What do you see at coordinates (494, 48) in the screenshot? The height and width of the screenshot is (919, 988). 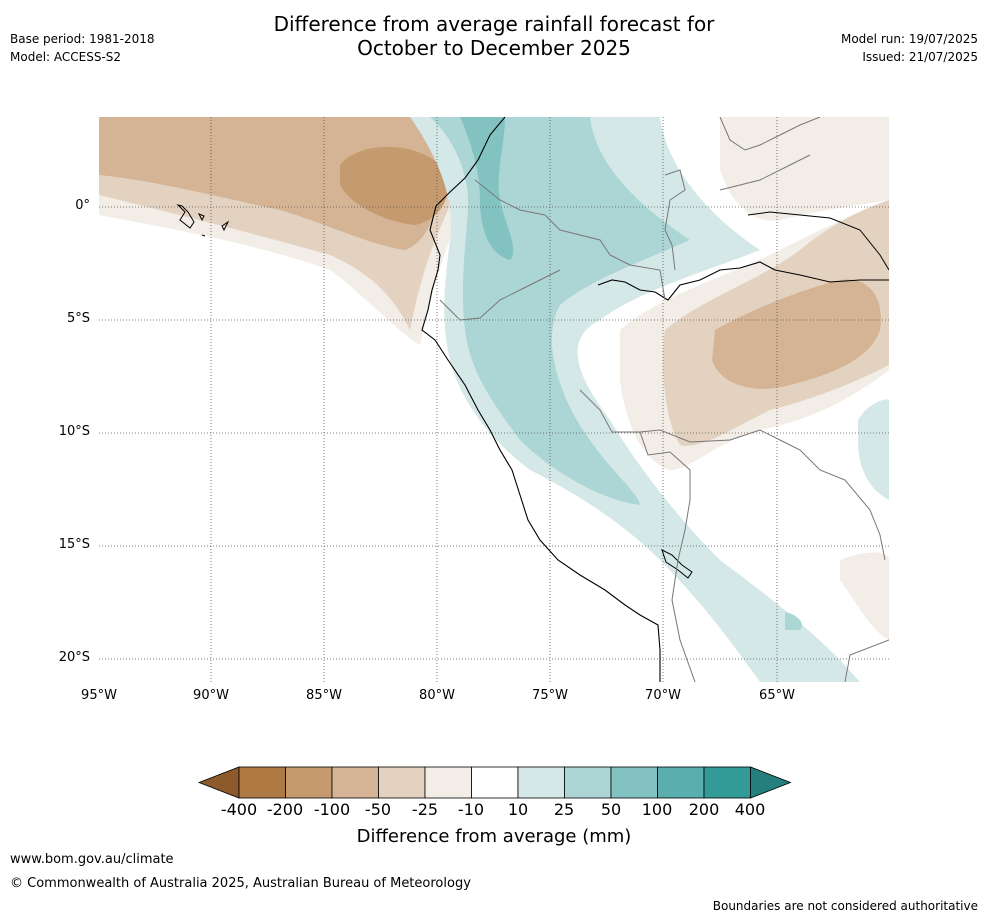 I see `title-line-2: October to December 2025` at bounding box center [494, 48].